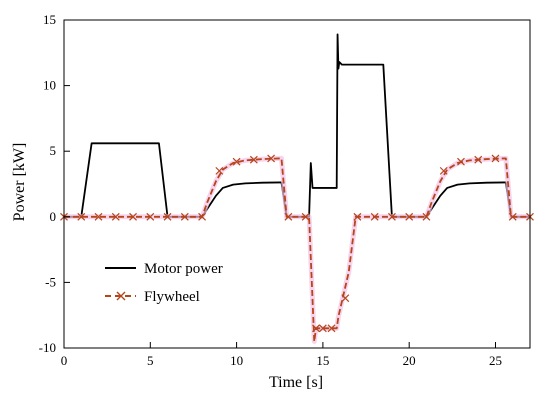  Describe the element at coordinates (409, 360) in the screenshot. I see `x-tick-label: 20` at that location.